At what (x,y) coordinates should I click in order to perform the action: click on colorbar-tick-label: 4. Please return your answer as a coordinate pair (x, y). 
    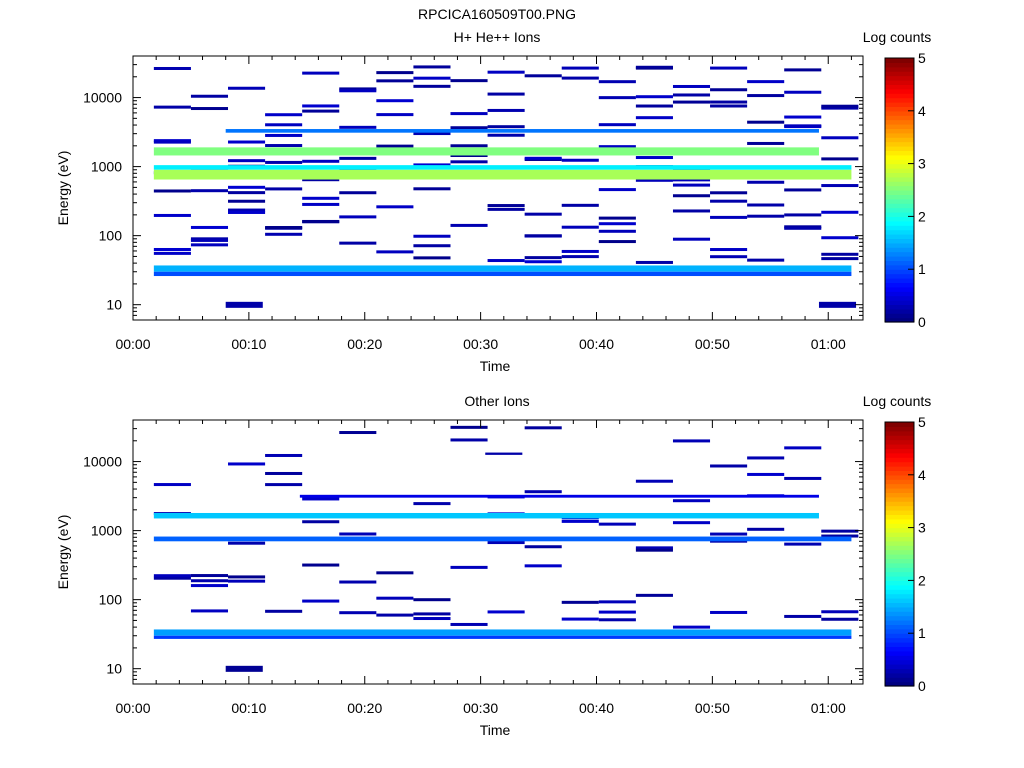
    Looking at the image, I should click on (922, 475).